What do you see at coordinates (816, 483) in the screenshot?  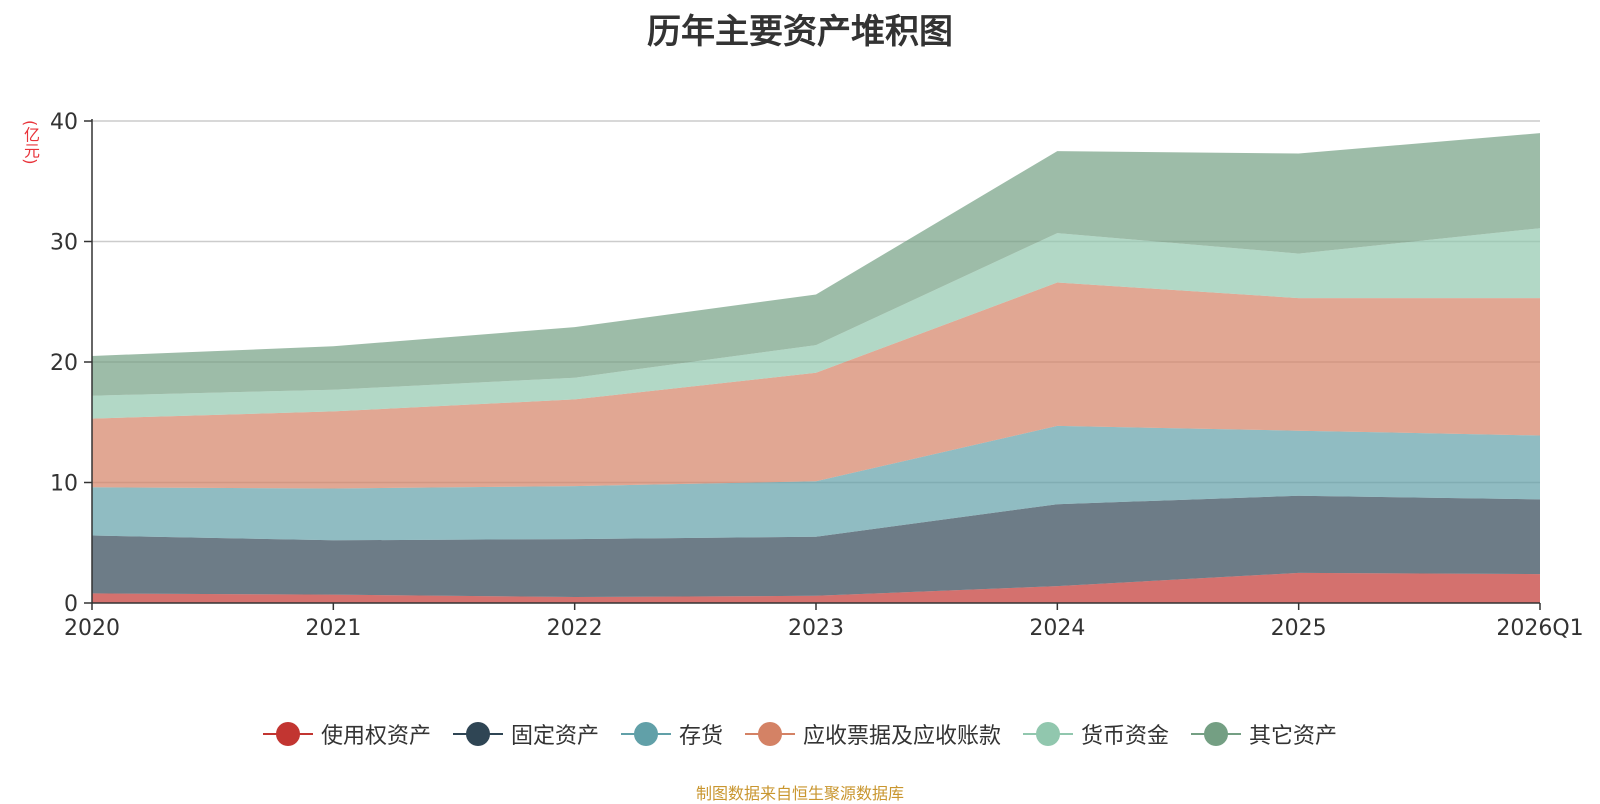 I see `area-存货` at bounding box center [816, 483].